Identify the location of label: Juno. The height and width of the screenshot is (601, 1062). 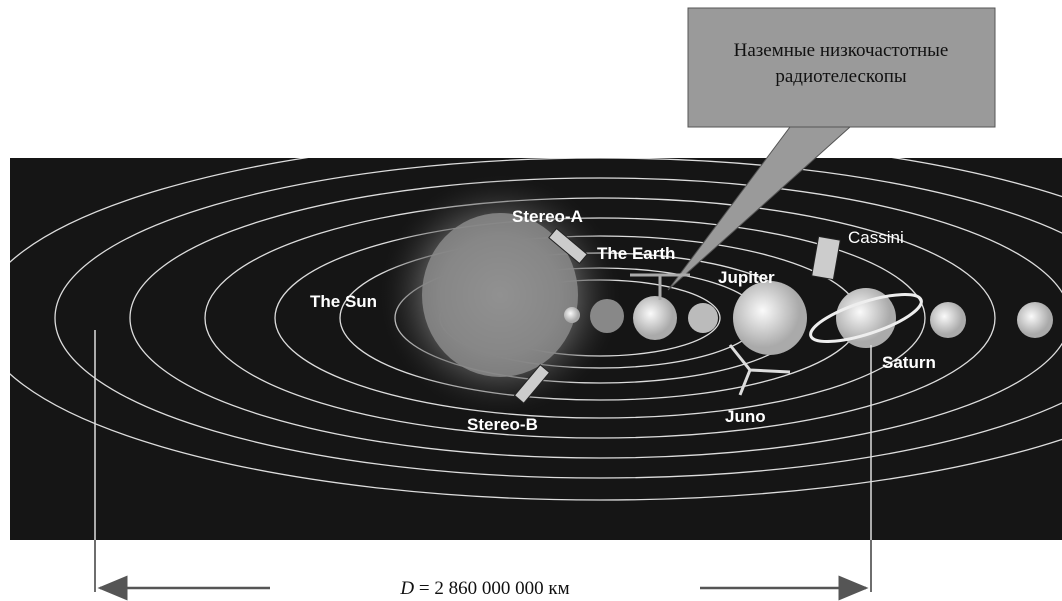
(745, 416).